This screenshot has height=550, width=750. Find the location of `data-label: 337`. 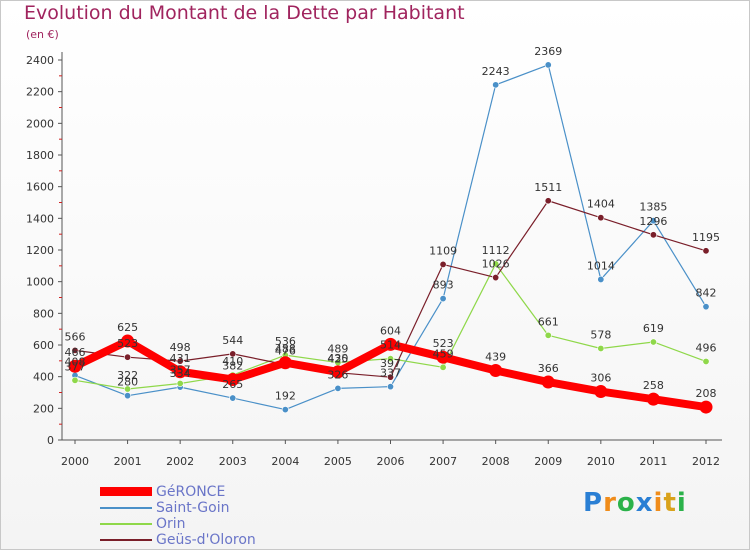

data-label: 337 is located at coordinates (390, 373).